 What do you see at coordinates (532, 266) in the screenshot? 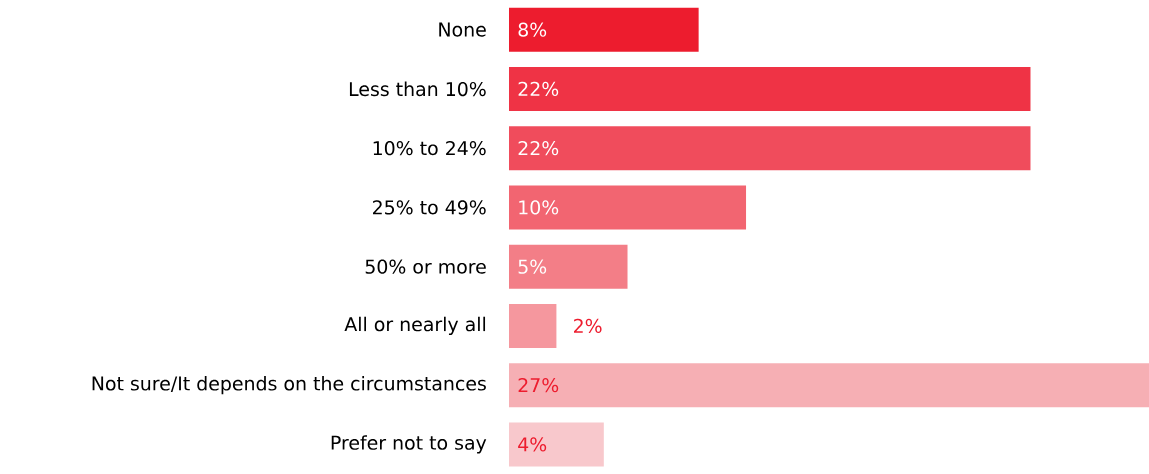
I see `data-label: 5%` at bounding box center [532, 266].